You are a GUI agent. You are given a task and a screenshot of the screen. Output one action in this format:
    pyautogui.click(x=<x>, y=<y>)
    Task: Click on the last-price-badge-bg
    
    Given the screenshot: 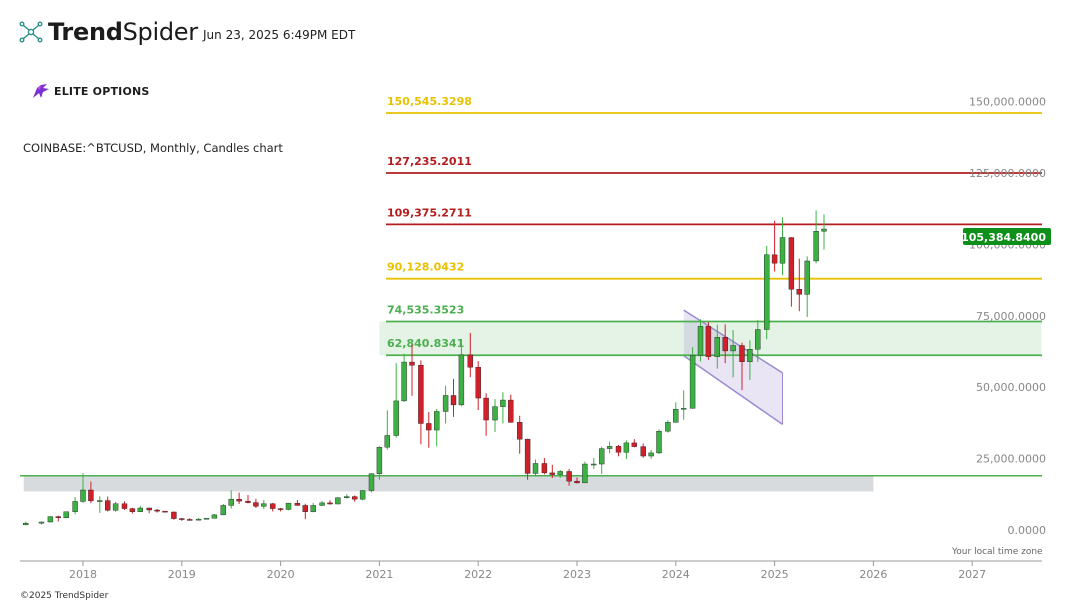 What is the action you would take?
    pyautogui.click(x=1007, y=237)
    